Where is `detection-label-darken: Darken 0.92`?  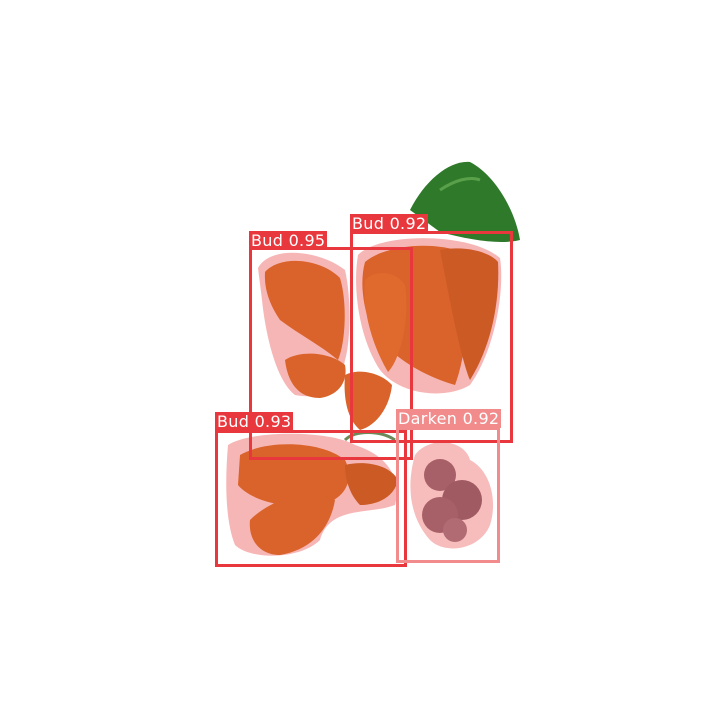
detection-label-darken: Darken 0.92 is located at coordinates (449, 418).